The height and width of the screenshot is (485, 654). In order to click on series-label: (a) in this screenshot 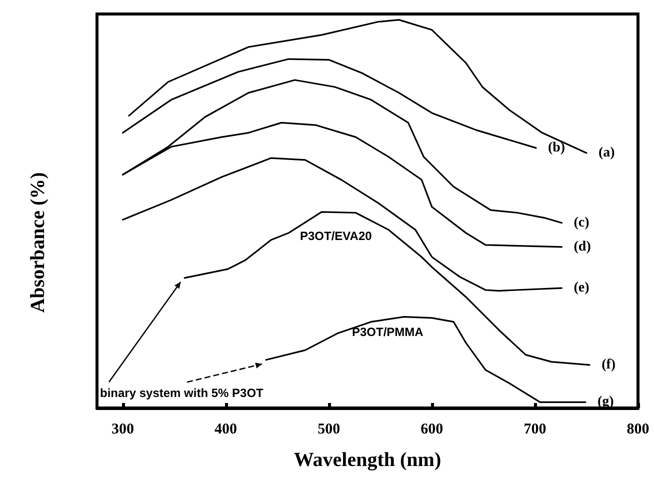, I will do `click(607, 152)`.